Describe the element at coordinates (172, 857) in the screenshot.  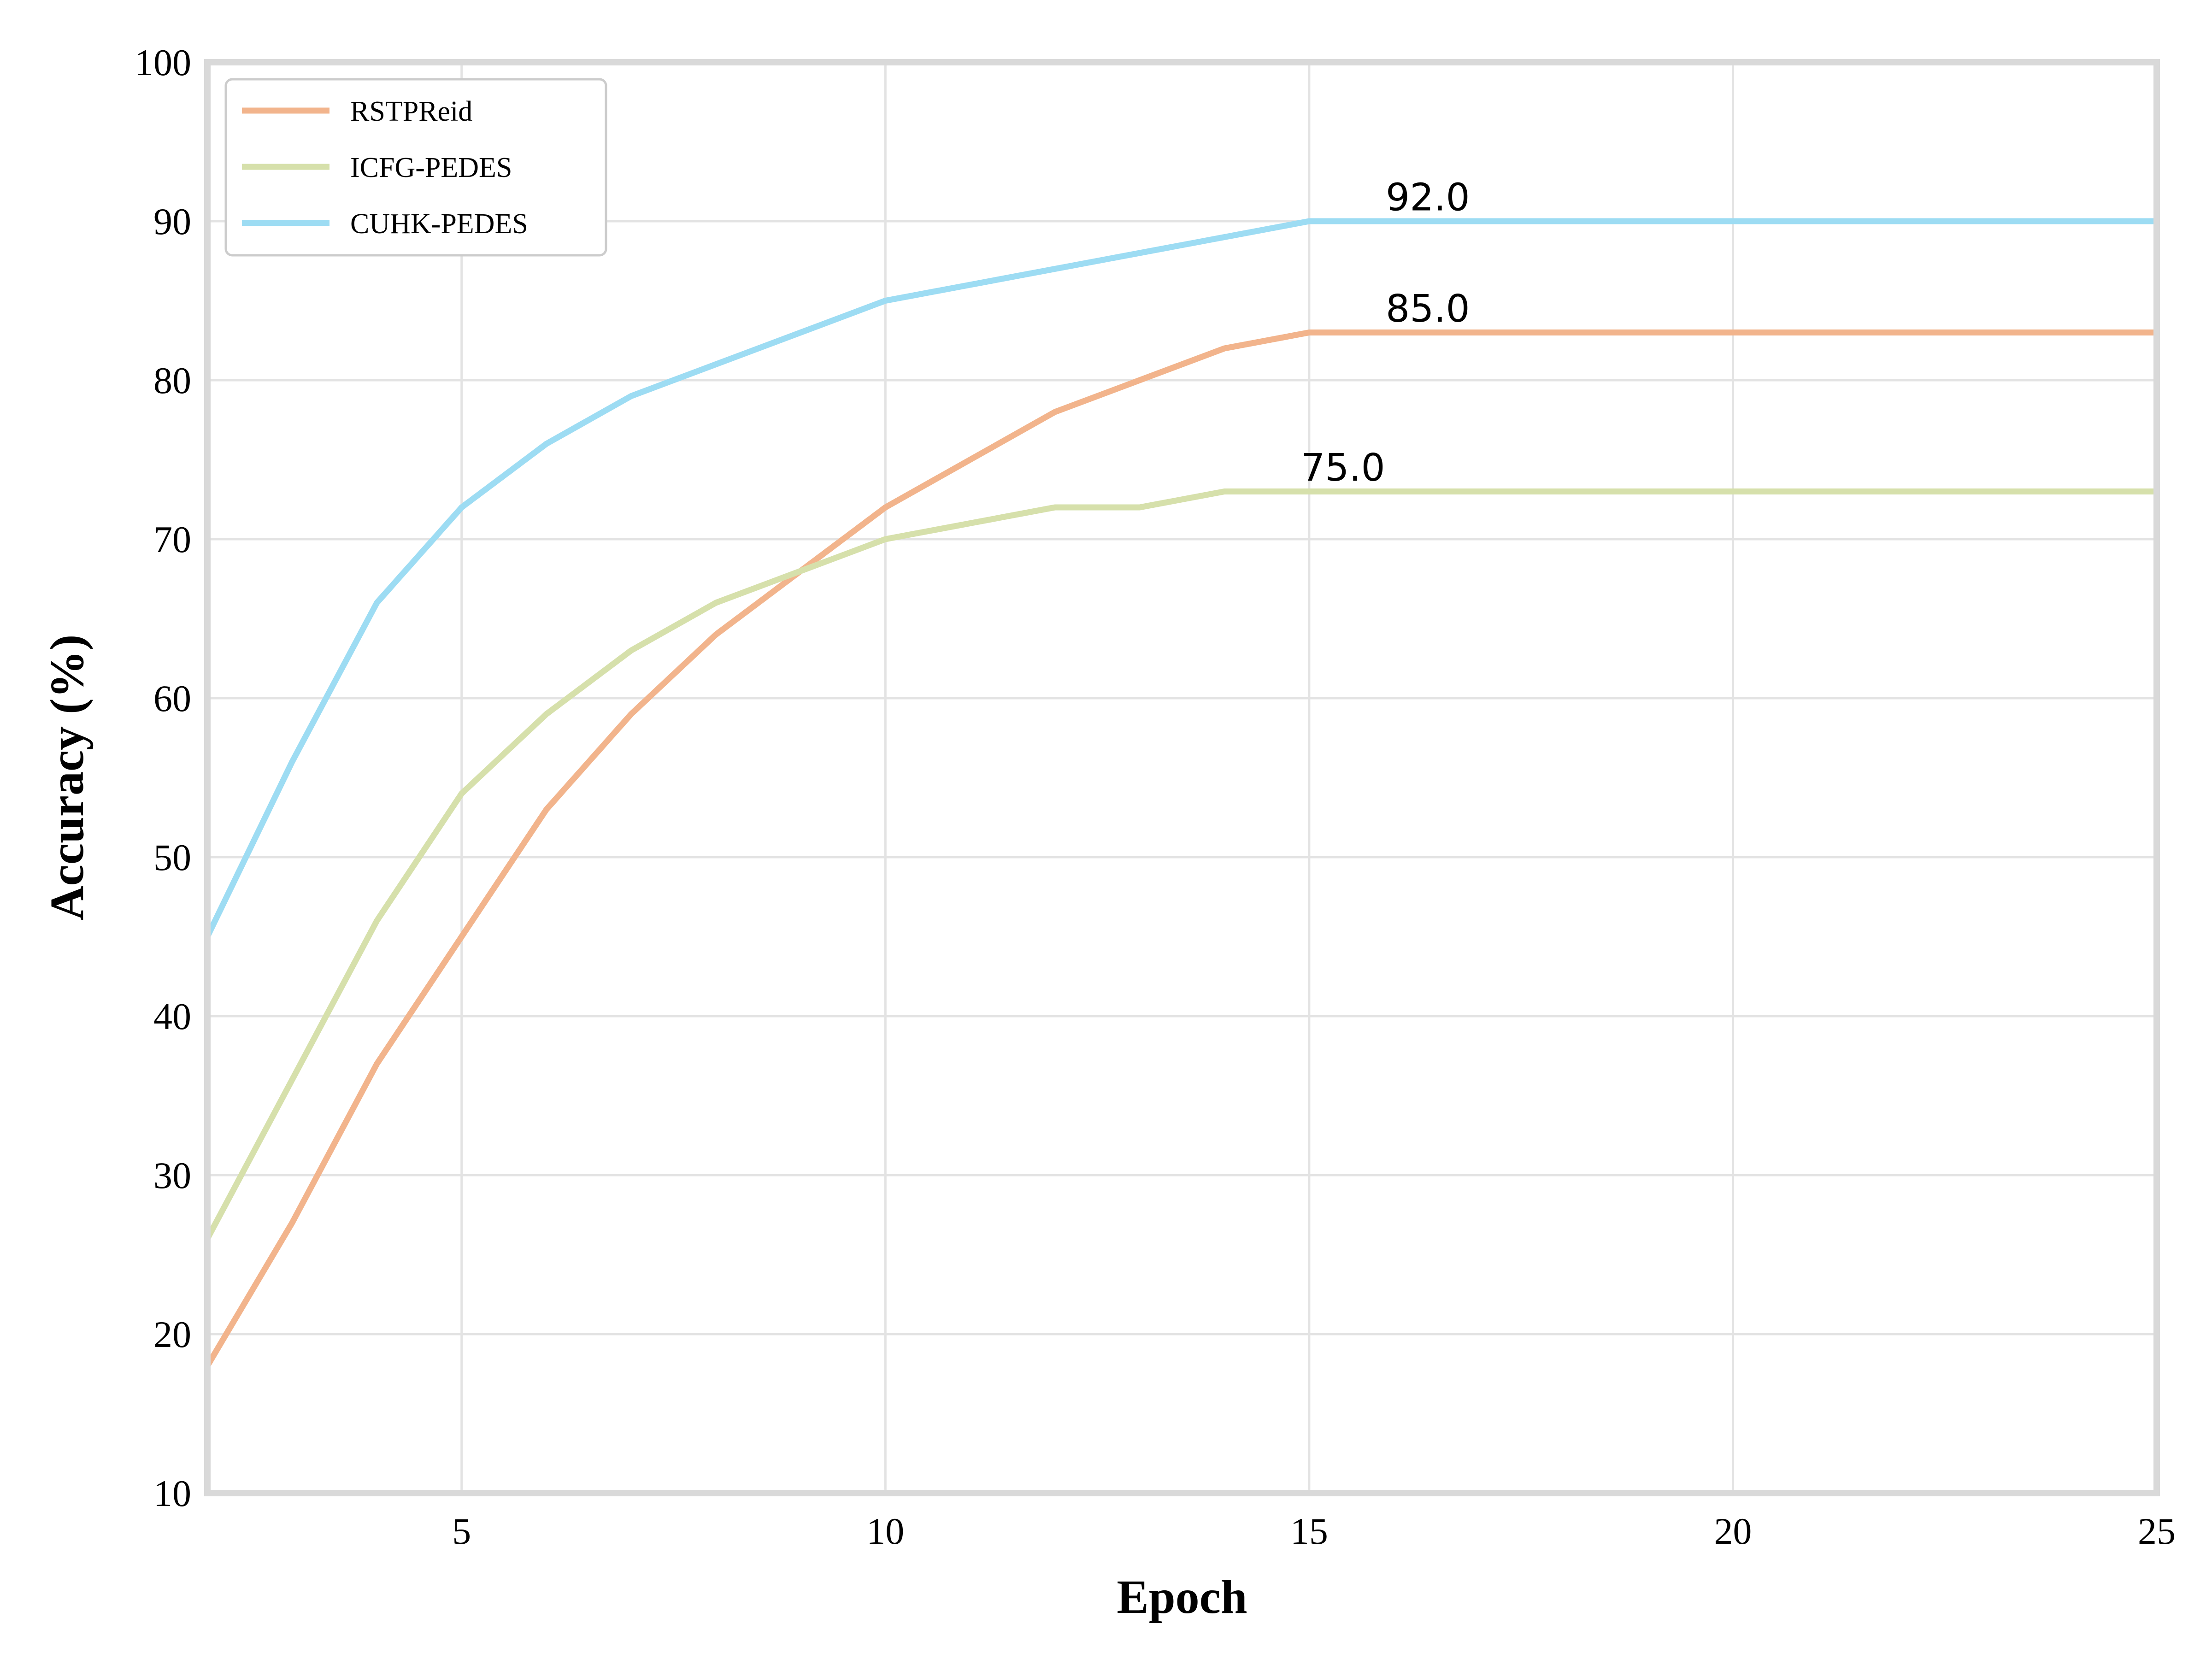
I see `y-tick-label: 50` at that location.